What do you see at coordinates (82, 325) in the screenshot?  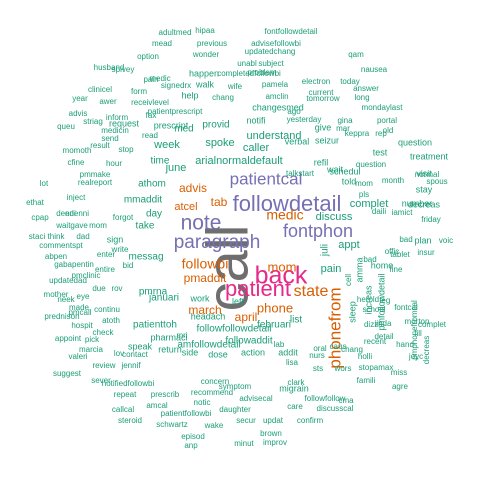 I see `word-hospit: hospit` at bounding box center [82, 325].